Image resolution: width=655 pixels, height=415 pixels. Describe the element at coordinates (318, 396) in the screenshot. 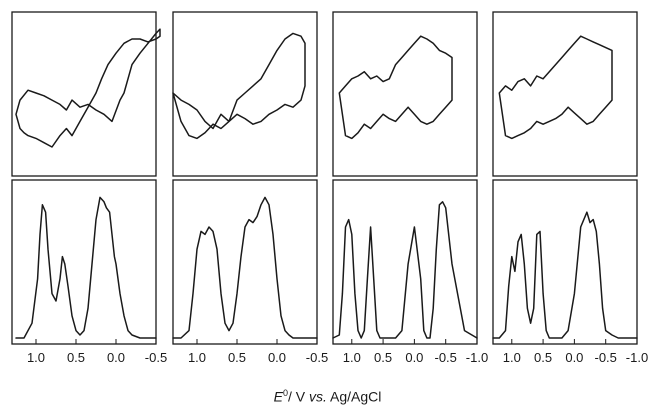

I see `x-axis-title-vs: vs.` at that location.